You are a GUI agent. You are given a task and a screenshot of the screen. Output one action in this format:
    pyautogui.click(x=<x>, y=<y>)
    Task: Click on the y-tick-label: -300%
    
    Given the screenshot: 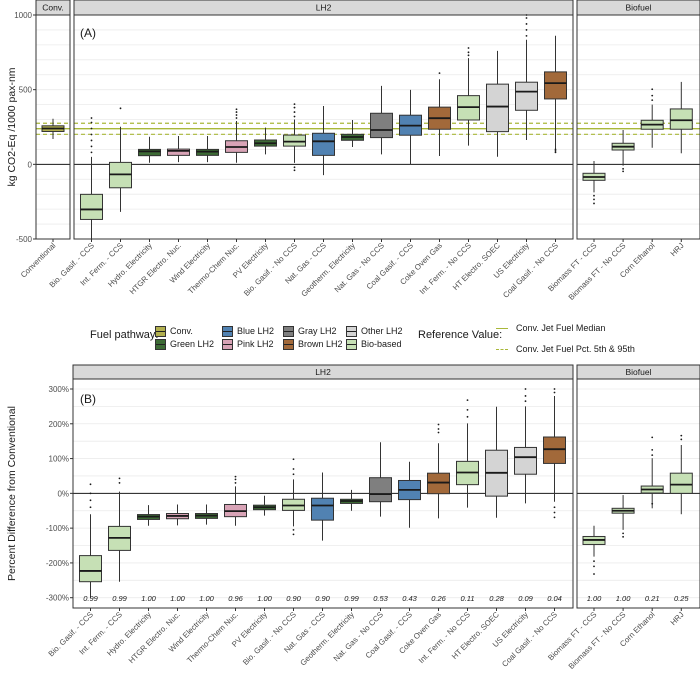 What is the action you would take?
    pyautogui.click(x=57, y=598)
    